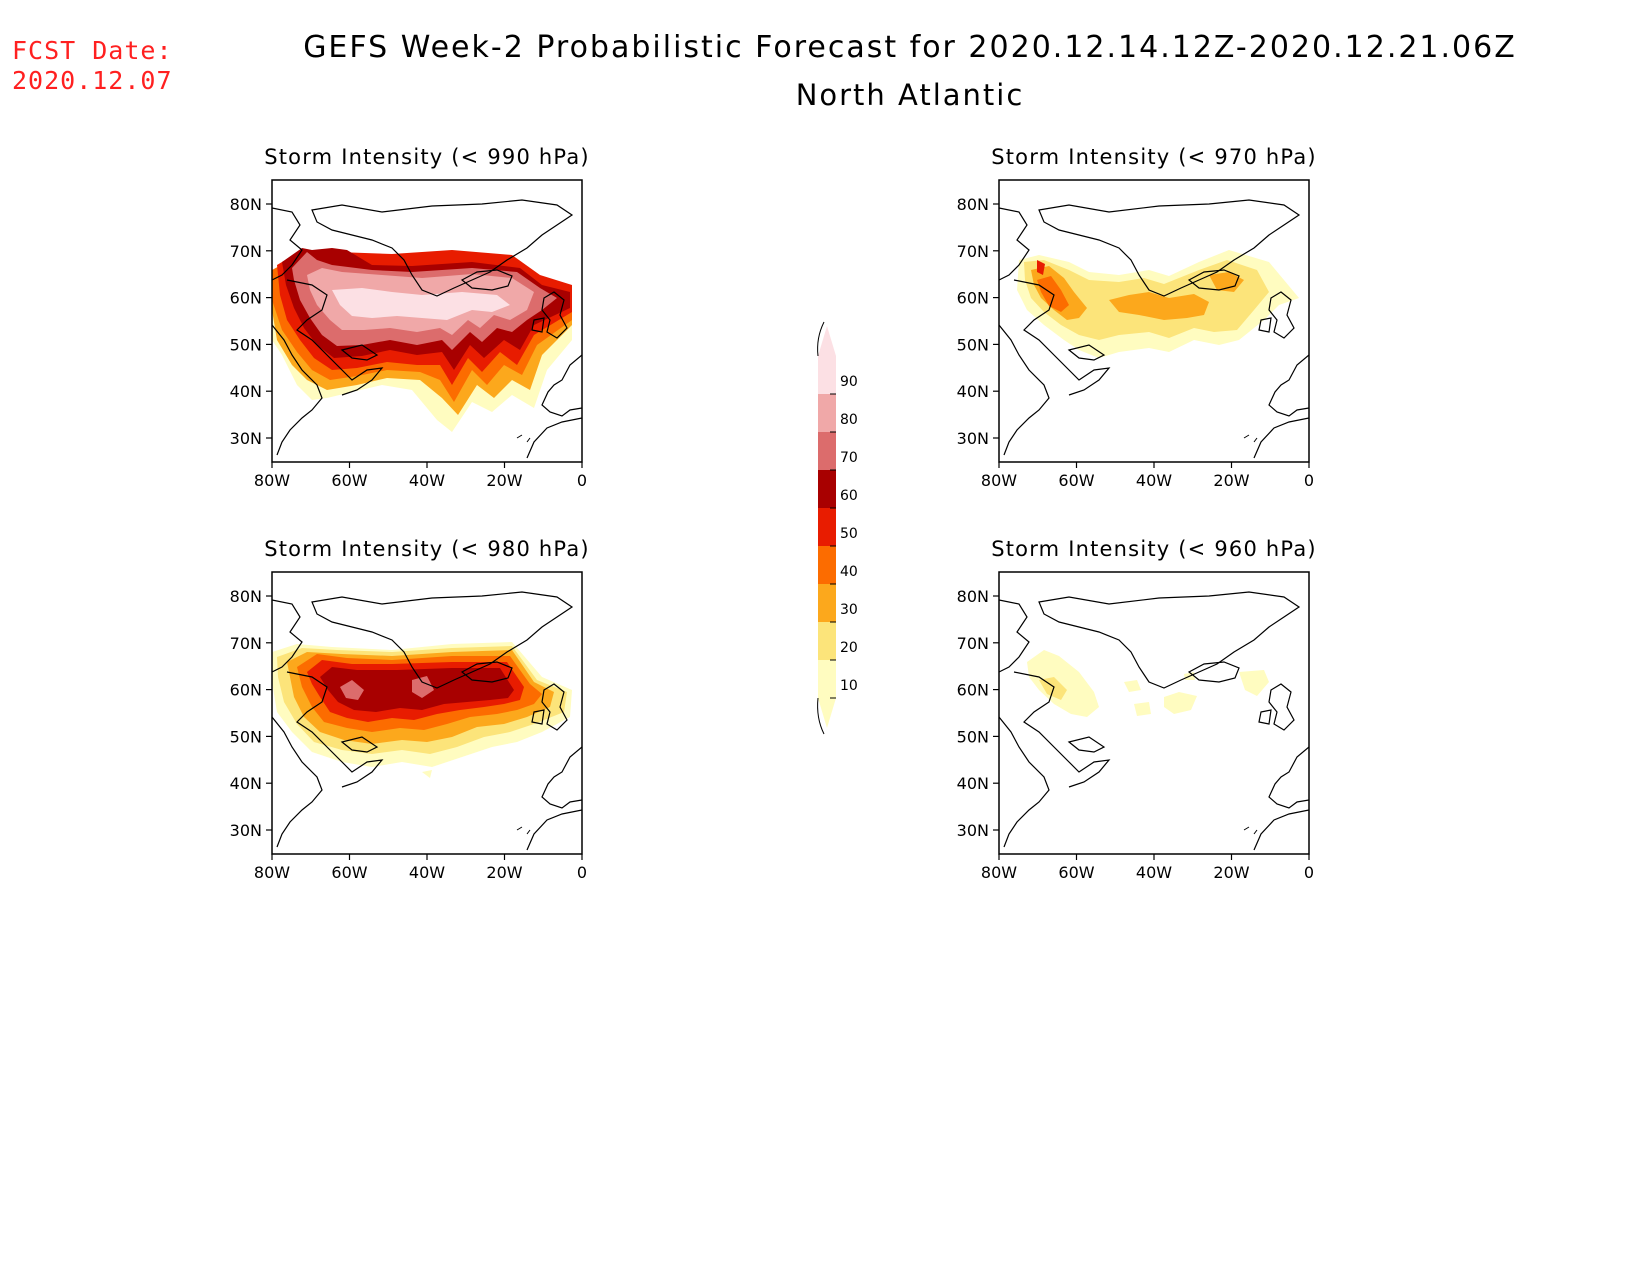  I want to click on color-legend: 90 80 70 60 50 40 30 20 10, so click(837, 528).